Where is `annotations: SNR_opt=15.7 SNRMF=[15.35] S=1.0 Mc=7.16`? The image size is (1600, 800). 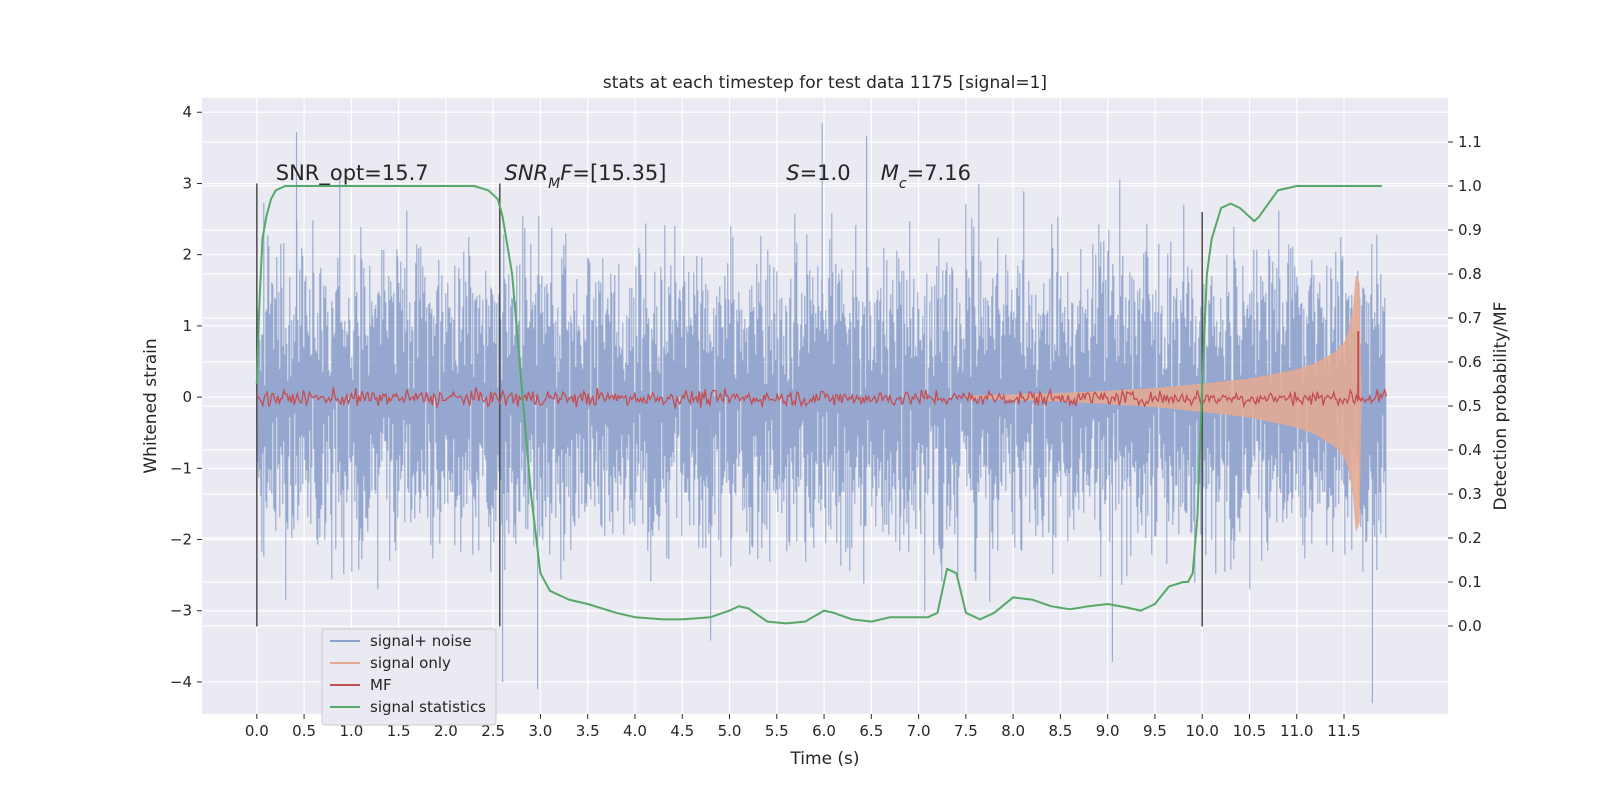
annotations: SNR_opt=15.7 SNRMF=[15.35] S=1.0 Mc=7.16 is located at coordinates (623, 176).